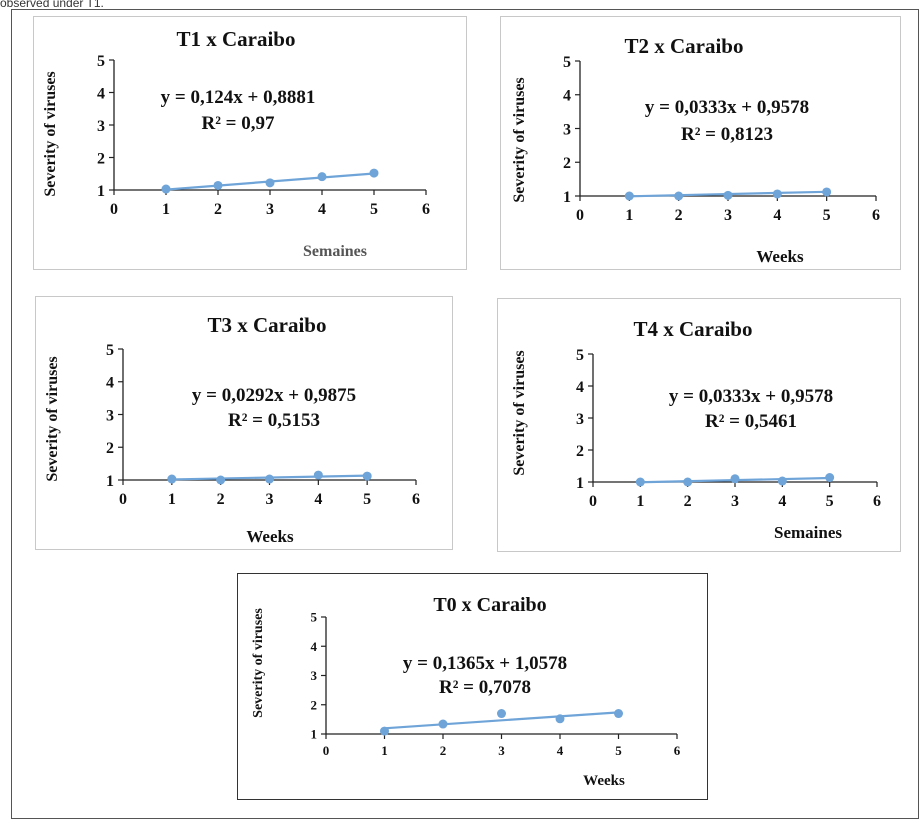 This screenshot has width=921, height=819. I want to click on trendline-equation: y = 0,124x + 0,8881, so click(238, 97).